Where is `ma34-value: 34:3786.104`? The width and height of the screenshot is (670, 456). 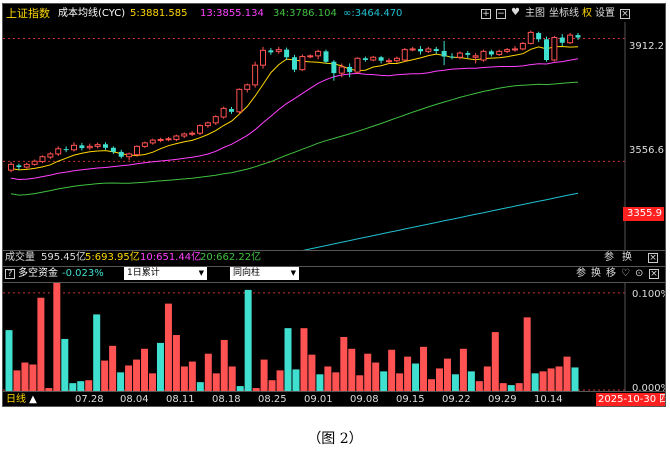
ma34-value: 34:3786.104 is located at coordinates (305, 13).